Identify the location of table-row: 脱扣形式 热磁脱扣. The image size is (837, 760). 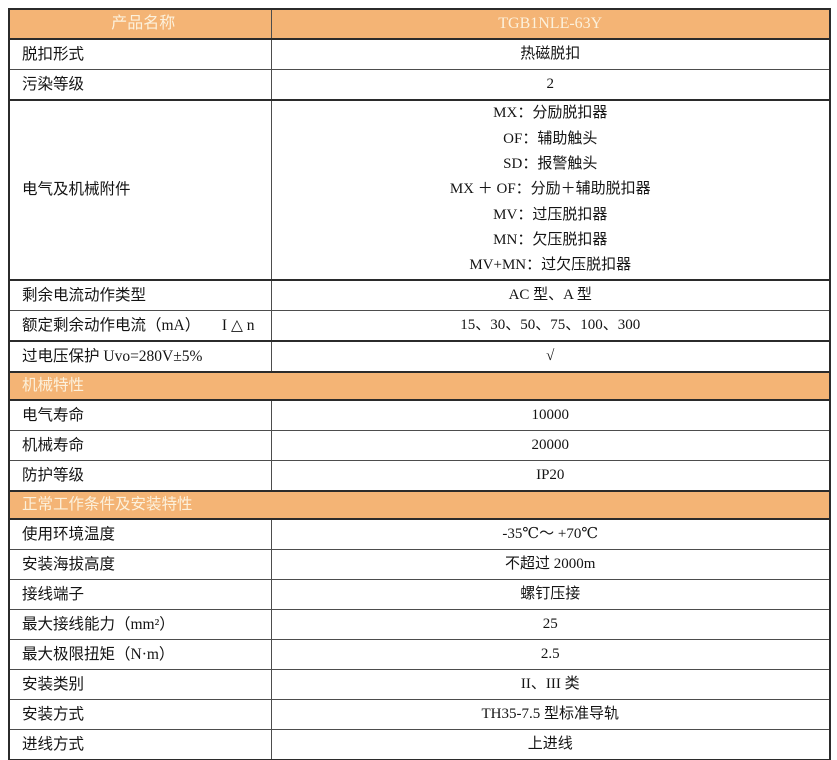
(419, 54).